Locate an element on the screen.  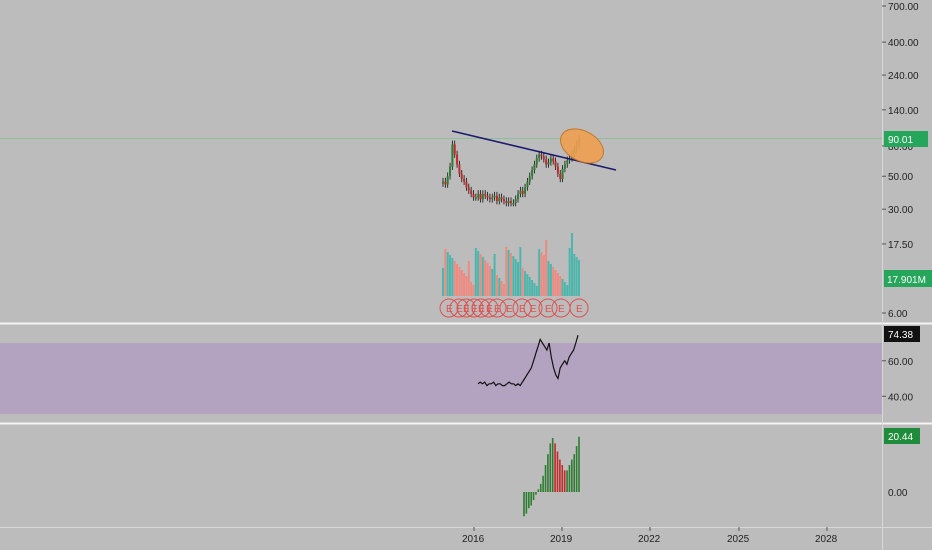
time-axis: 2016 2019 2022 2025 2028 is located at coordinates (650, 536).